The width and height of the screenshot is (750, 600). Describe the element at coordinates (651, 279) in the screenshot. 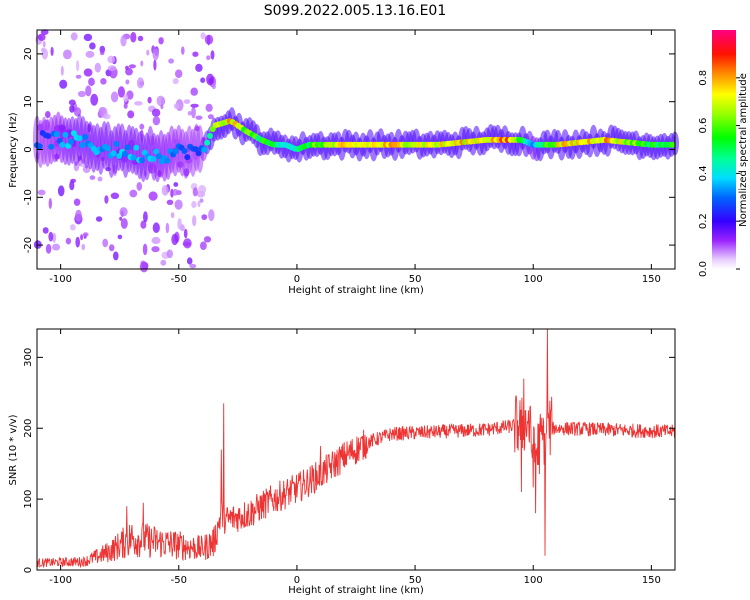

I see `spectrogram-x-tick-label: 150` at that location.